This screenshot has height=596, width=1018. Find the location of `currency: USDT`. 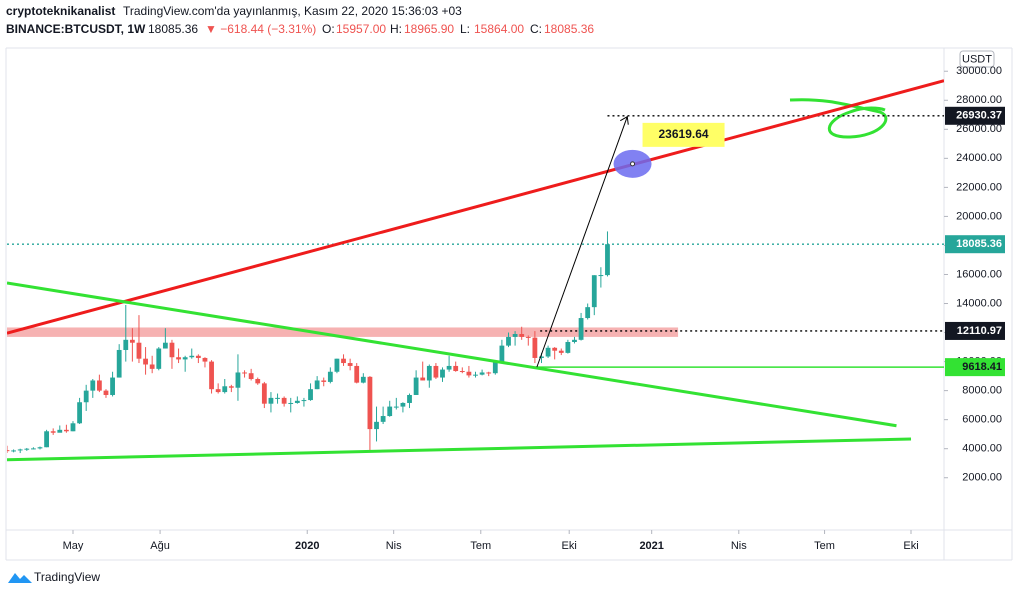

currency: USDT is located at coordinates (977, 59).